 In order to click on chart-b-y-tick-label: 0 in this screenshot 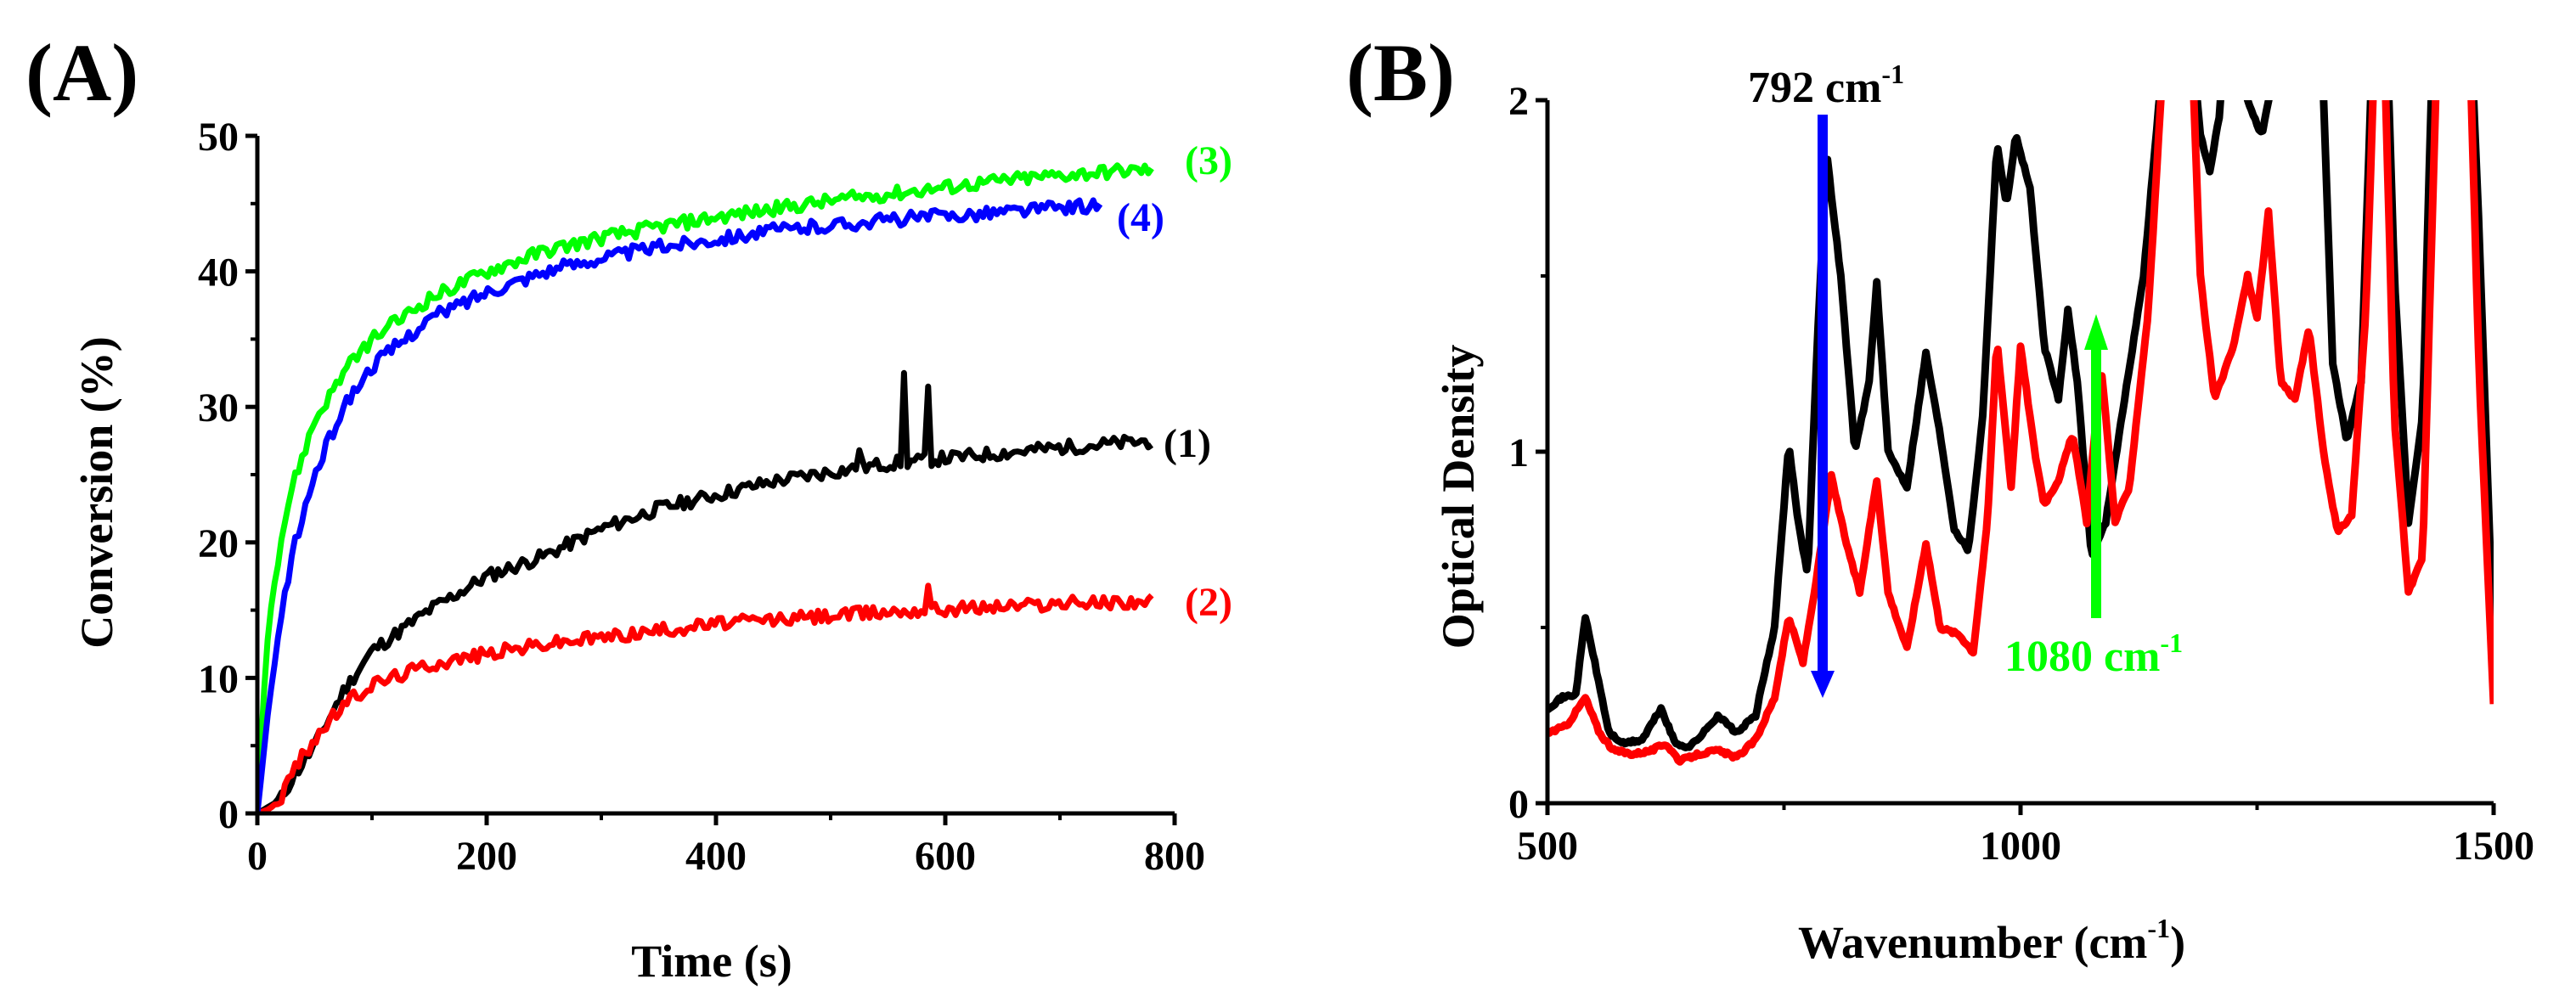, I will do `click(1518, 804)`.